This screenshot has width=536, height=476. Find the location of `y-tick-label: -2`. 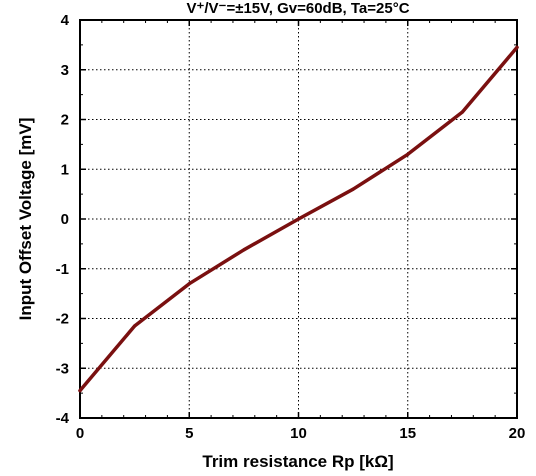

y-tick-label: -2 is located at coordinates (62, 319).